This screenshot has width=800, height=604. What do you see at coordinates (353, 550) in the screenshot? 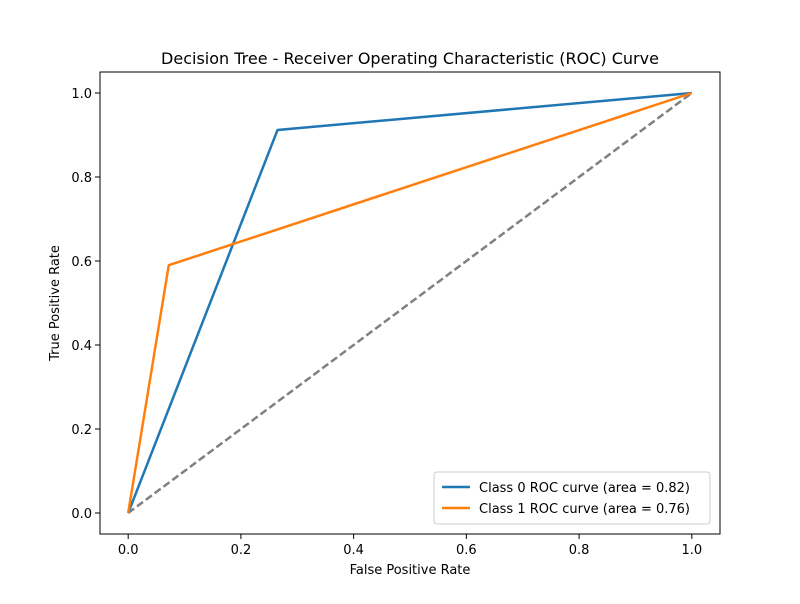
I see `x-tick-label: 0.4` at bounding box center [353, 550].